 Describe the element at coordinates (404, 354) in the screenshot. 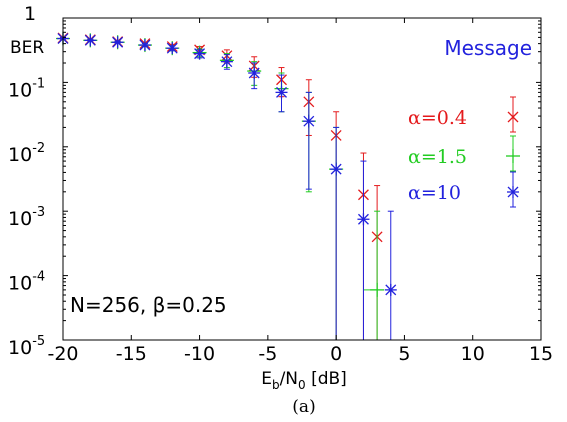

I see `x-tick-label: 5` at that location.